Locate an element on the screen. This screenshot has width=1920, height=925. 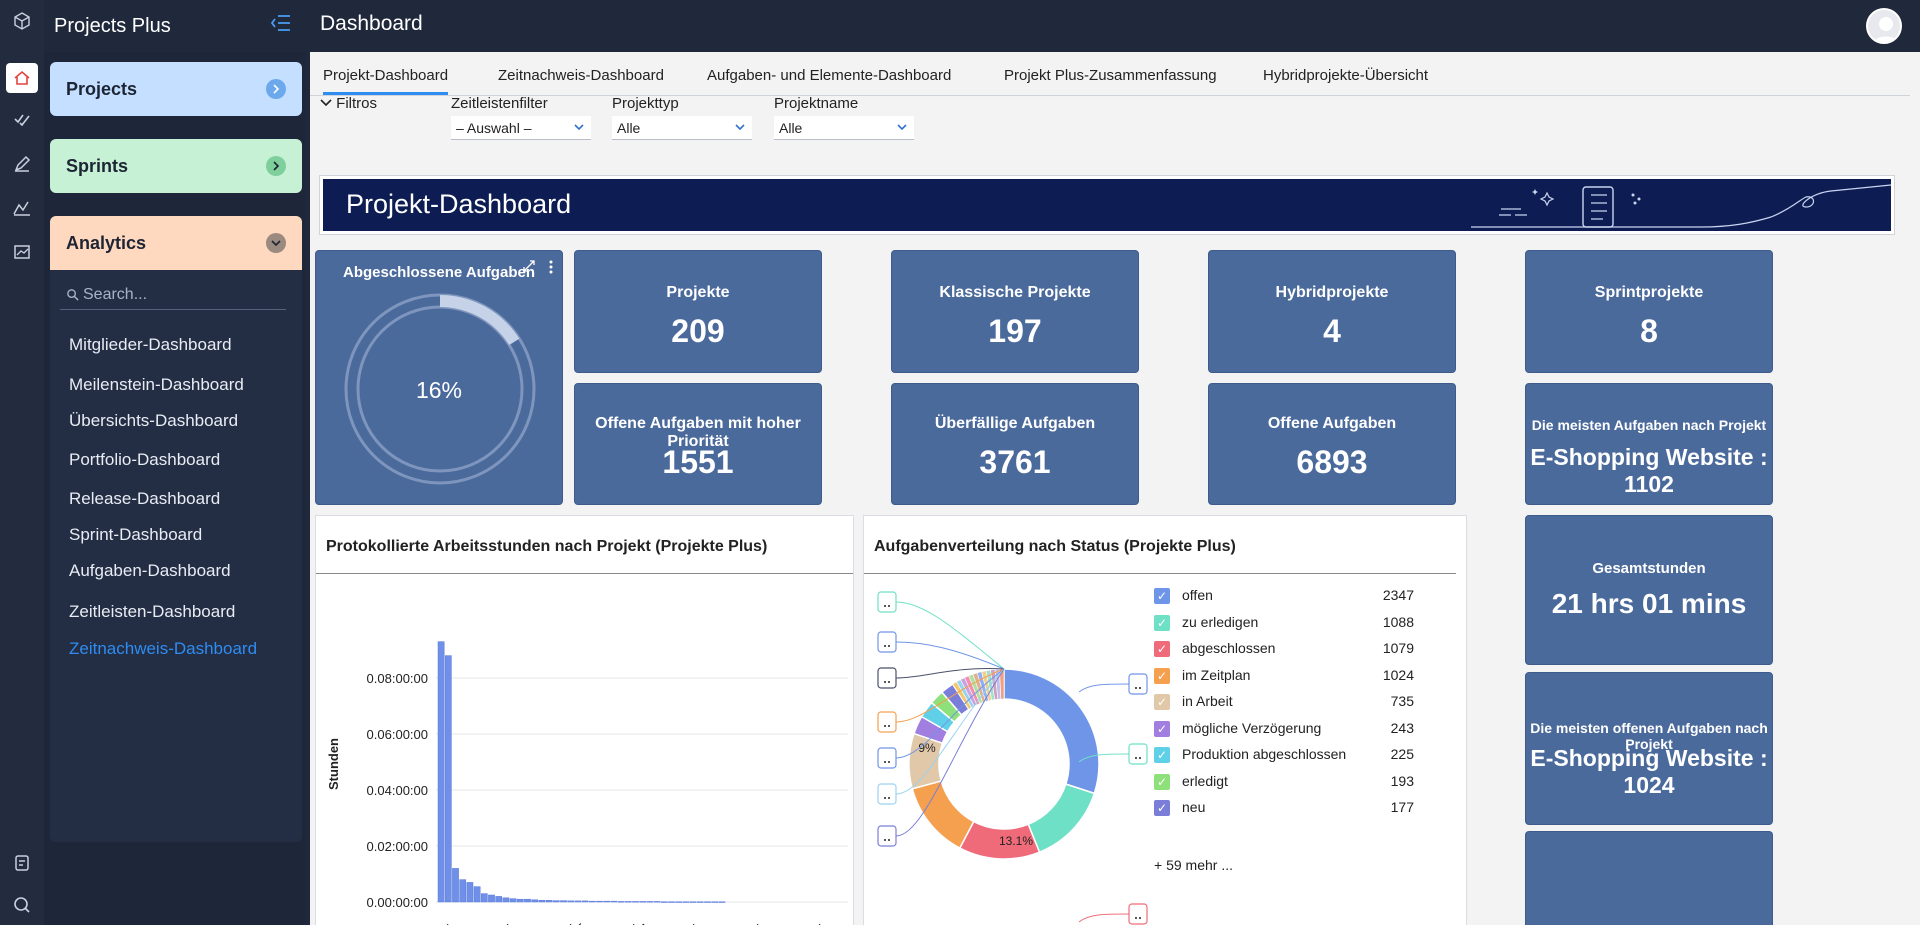
timeline-filter-select: – Auswahl – is located at coordinates (521, 128).